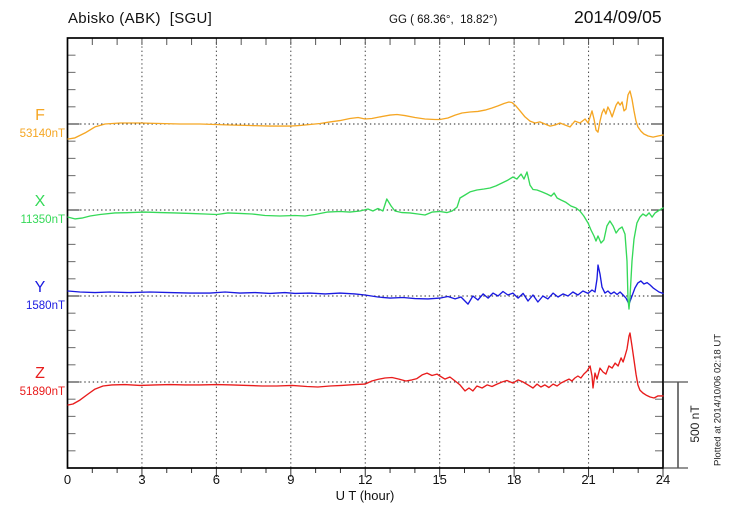 The width and height of the screenshot is (730, 520). What do you see at coordinates (365, 495) in the screenshot?
I see `x-axis-label: U T (hour)` at bounding box center [365, 495].